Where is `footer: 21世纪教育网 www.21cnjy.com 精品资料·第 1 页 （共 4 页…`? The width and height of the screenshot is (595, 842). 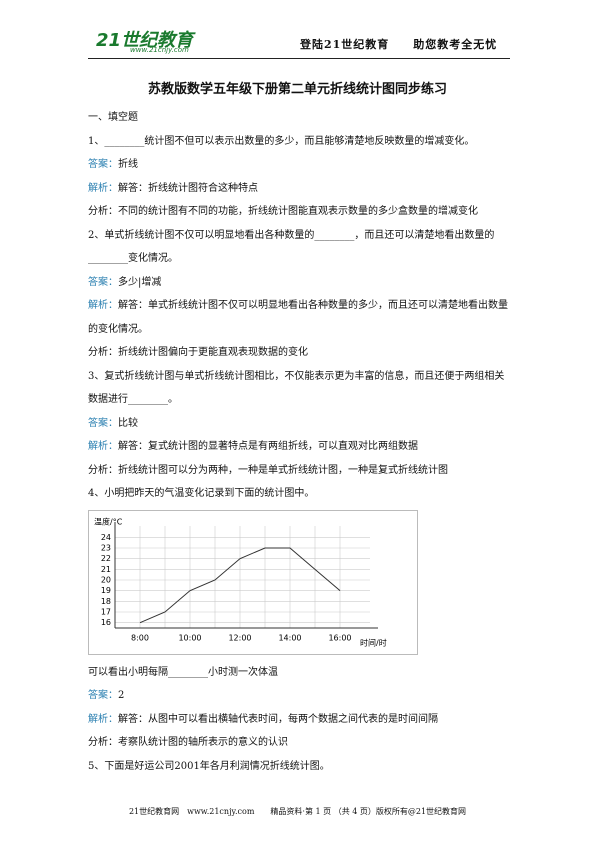
footer: 21世纪教育网 www.21cnjy.com 精品资料·第 1 页 （共 4 页… is located at coordinates (297, 811).